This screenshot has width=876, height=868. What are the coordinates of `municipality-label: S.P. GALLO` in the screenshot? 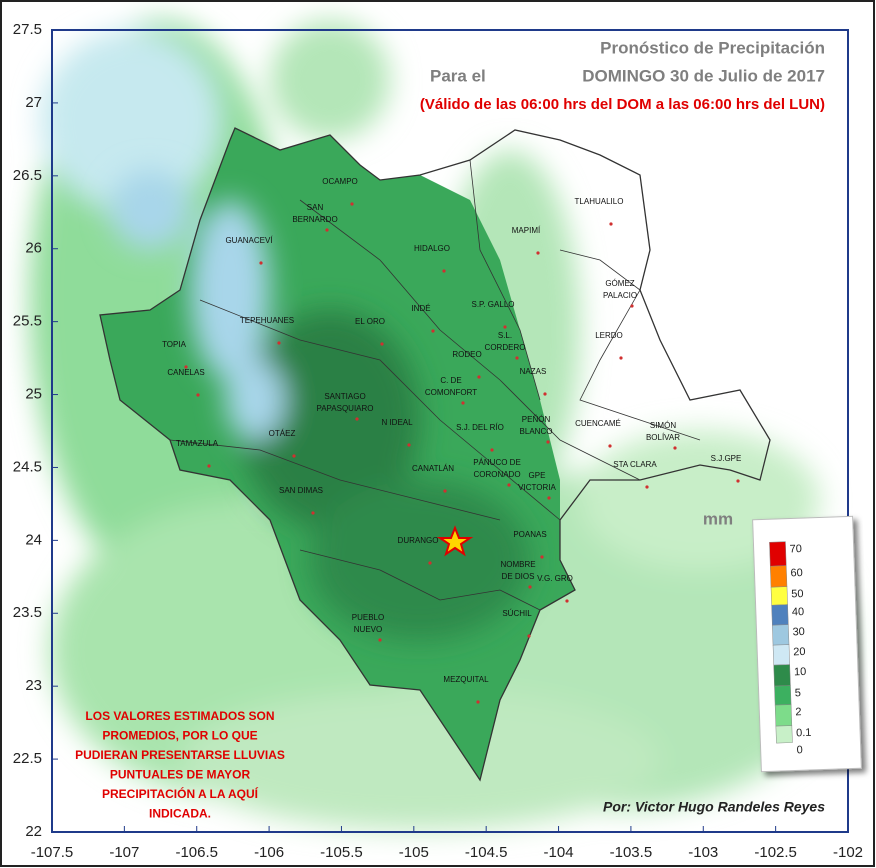 It's located at (493, 304).